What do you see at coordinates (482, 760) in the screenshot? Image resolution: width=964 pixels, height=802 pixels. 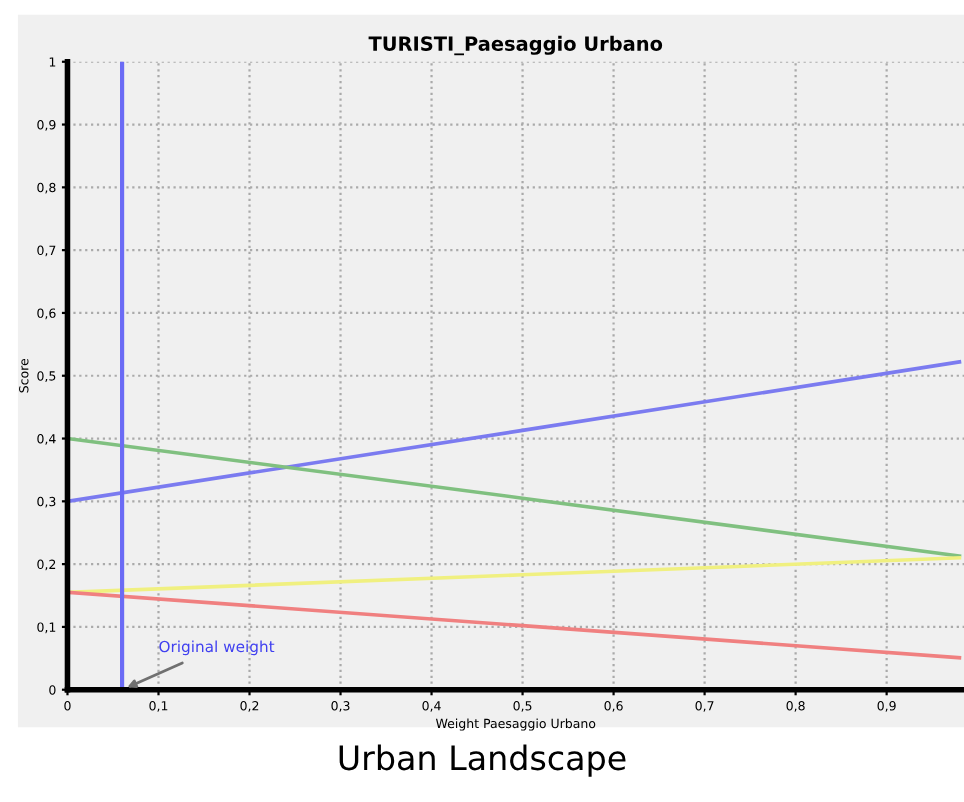 I see `text: Urban Landscape` at bounding box center [482, 760].